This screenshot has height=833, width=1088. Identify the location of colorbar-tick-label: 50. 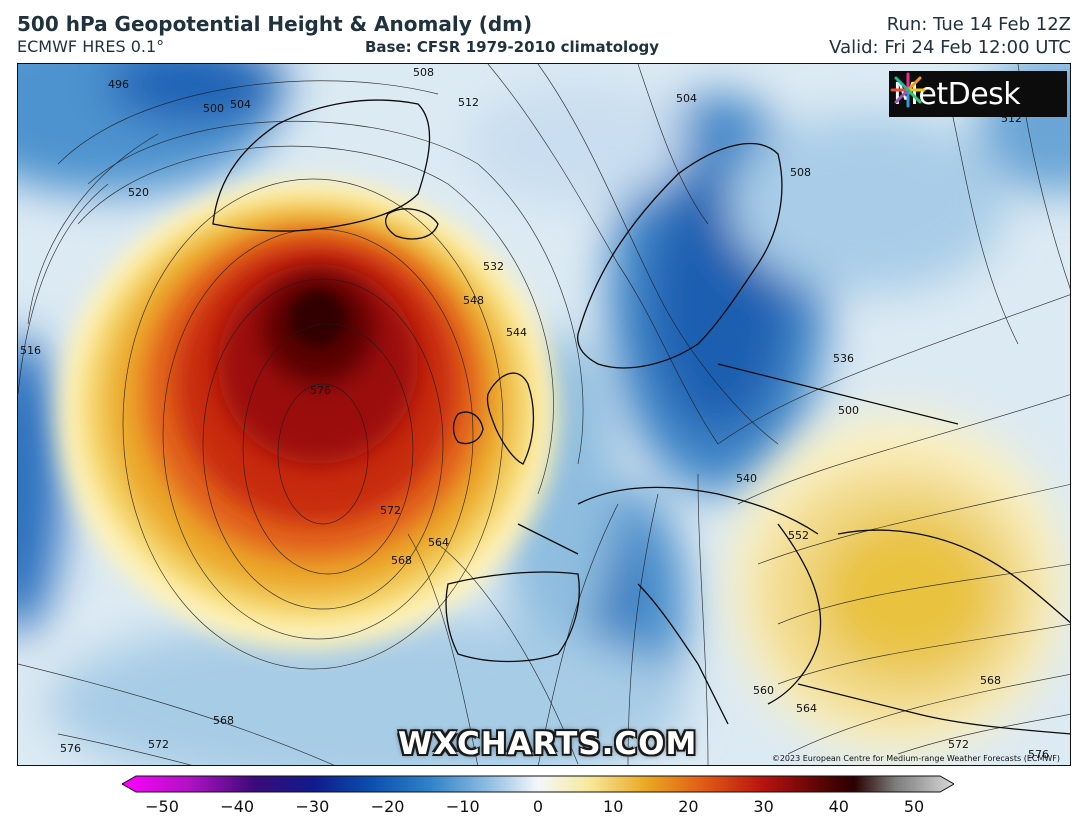
(914, 806).